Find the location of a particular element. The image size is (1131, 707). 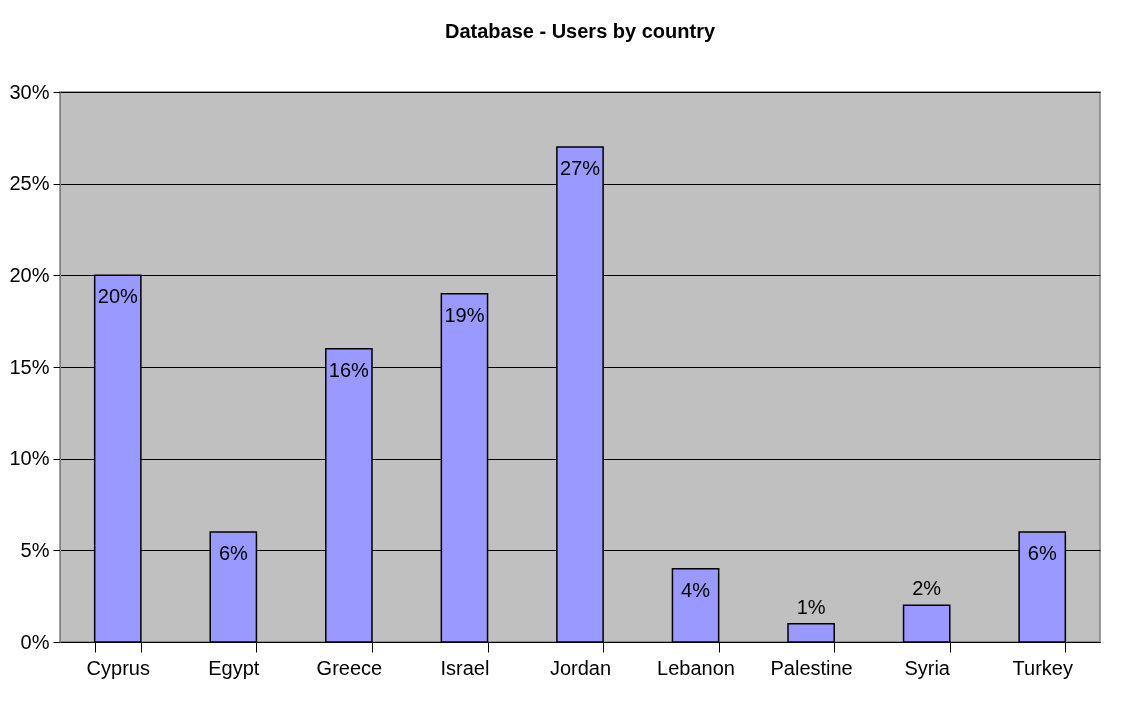

data-label: 27% is located at coordinates (580, 168).